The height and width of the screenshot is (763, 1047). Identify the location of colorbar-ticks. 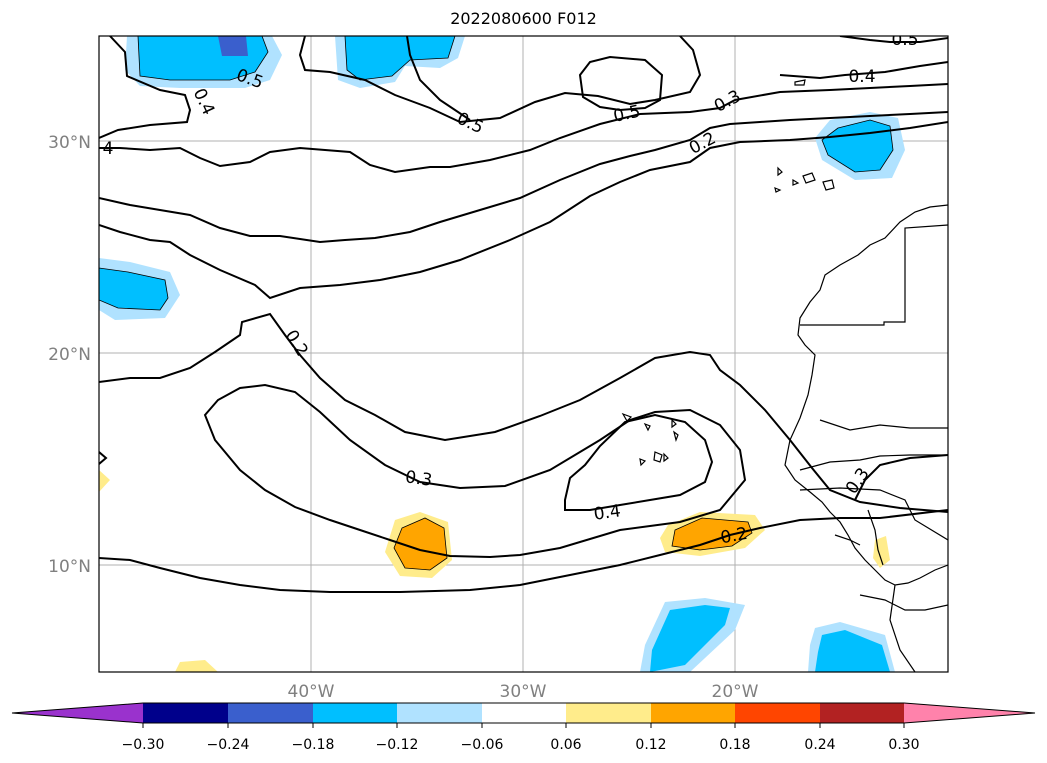
(523, 725).